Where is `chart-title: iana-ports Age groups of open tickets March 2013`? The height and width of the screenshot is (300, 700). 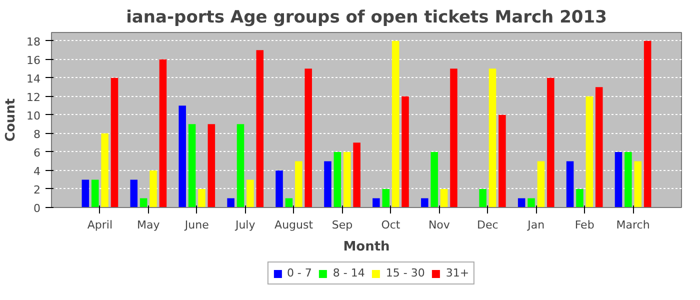 chart-title: iana-ports Age groups of open tickets March 2013 is located at coordinates (366, 18).